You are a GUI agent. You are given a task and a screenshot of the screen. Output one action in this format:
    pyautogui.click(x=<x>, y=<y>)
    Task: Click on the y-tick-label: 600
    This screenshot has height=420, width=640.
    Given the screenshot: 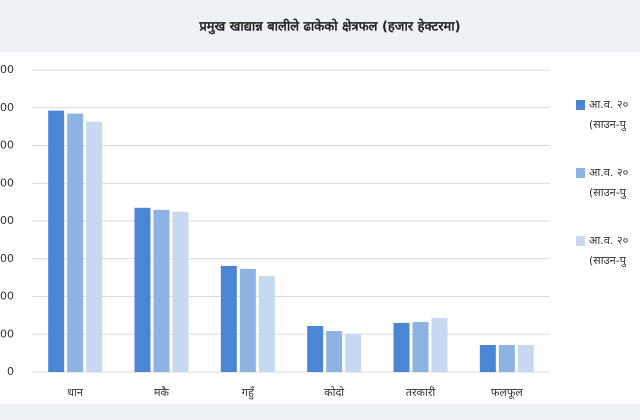 What is the action you would take?
    pyautogui.click(x=7, y=258)
    